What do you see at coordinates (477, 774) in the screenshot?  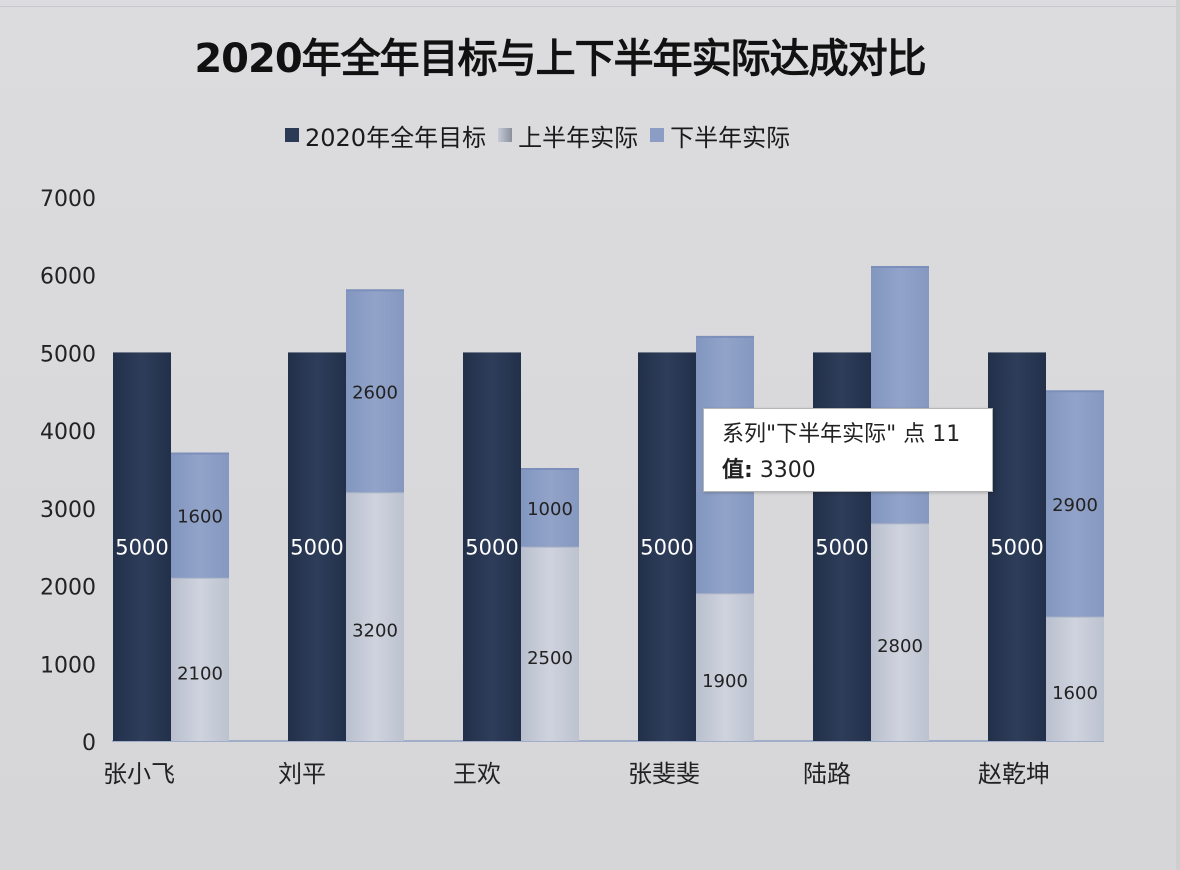 I see `x-tick-label: 王欢` at bounding box center [477, 774].